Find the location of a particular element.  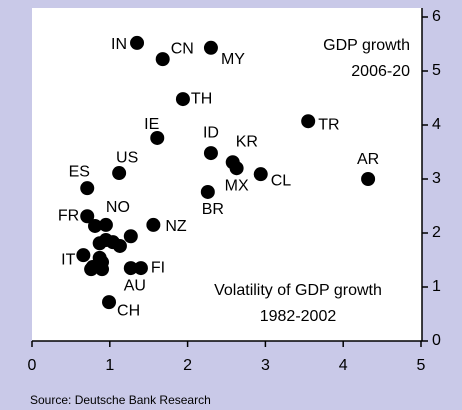

point-label: MY is located at coordinates (233, 59).